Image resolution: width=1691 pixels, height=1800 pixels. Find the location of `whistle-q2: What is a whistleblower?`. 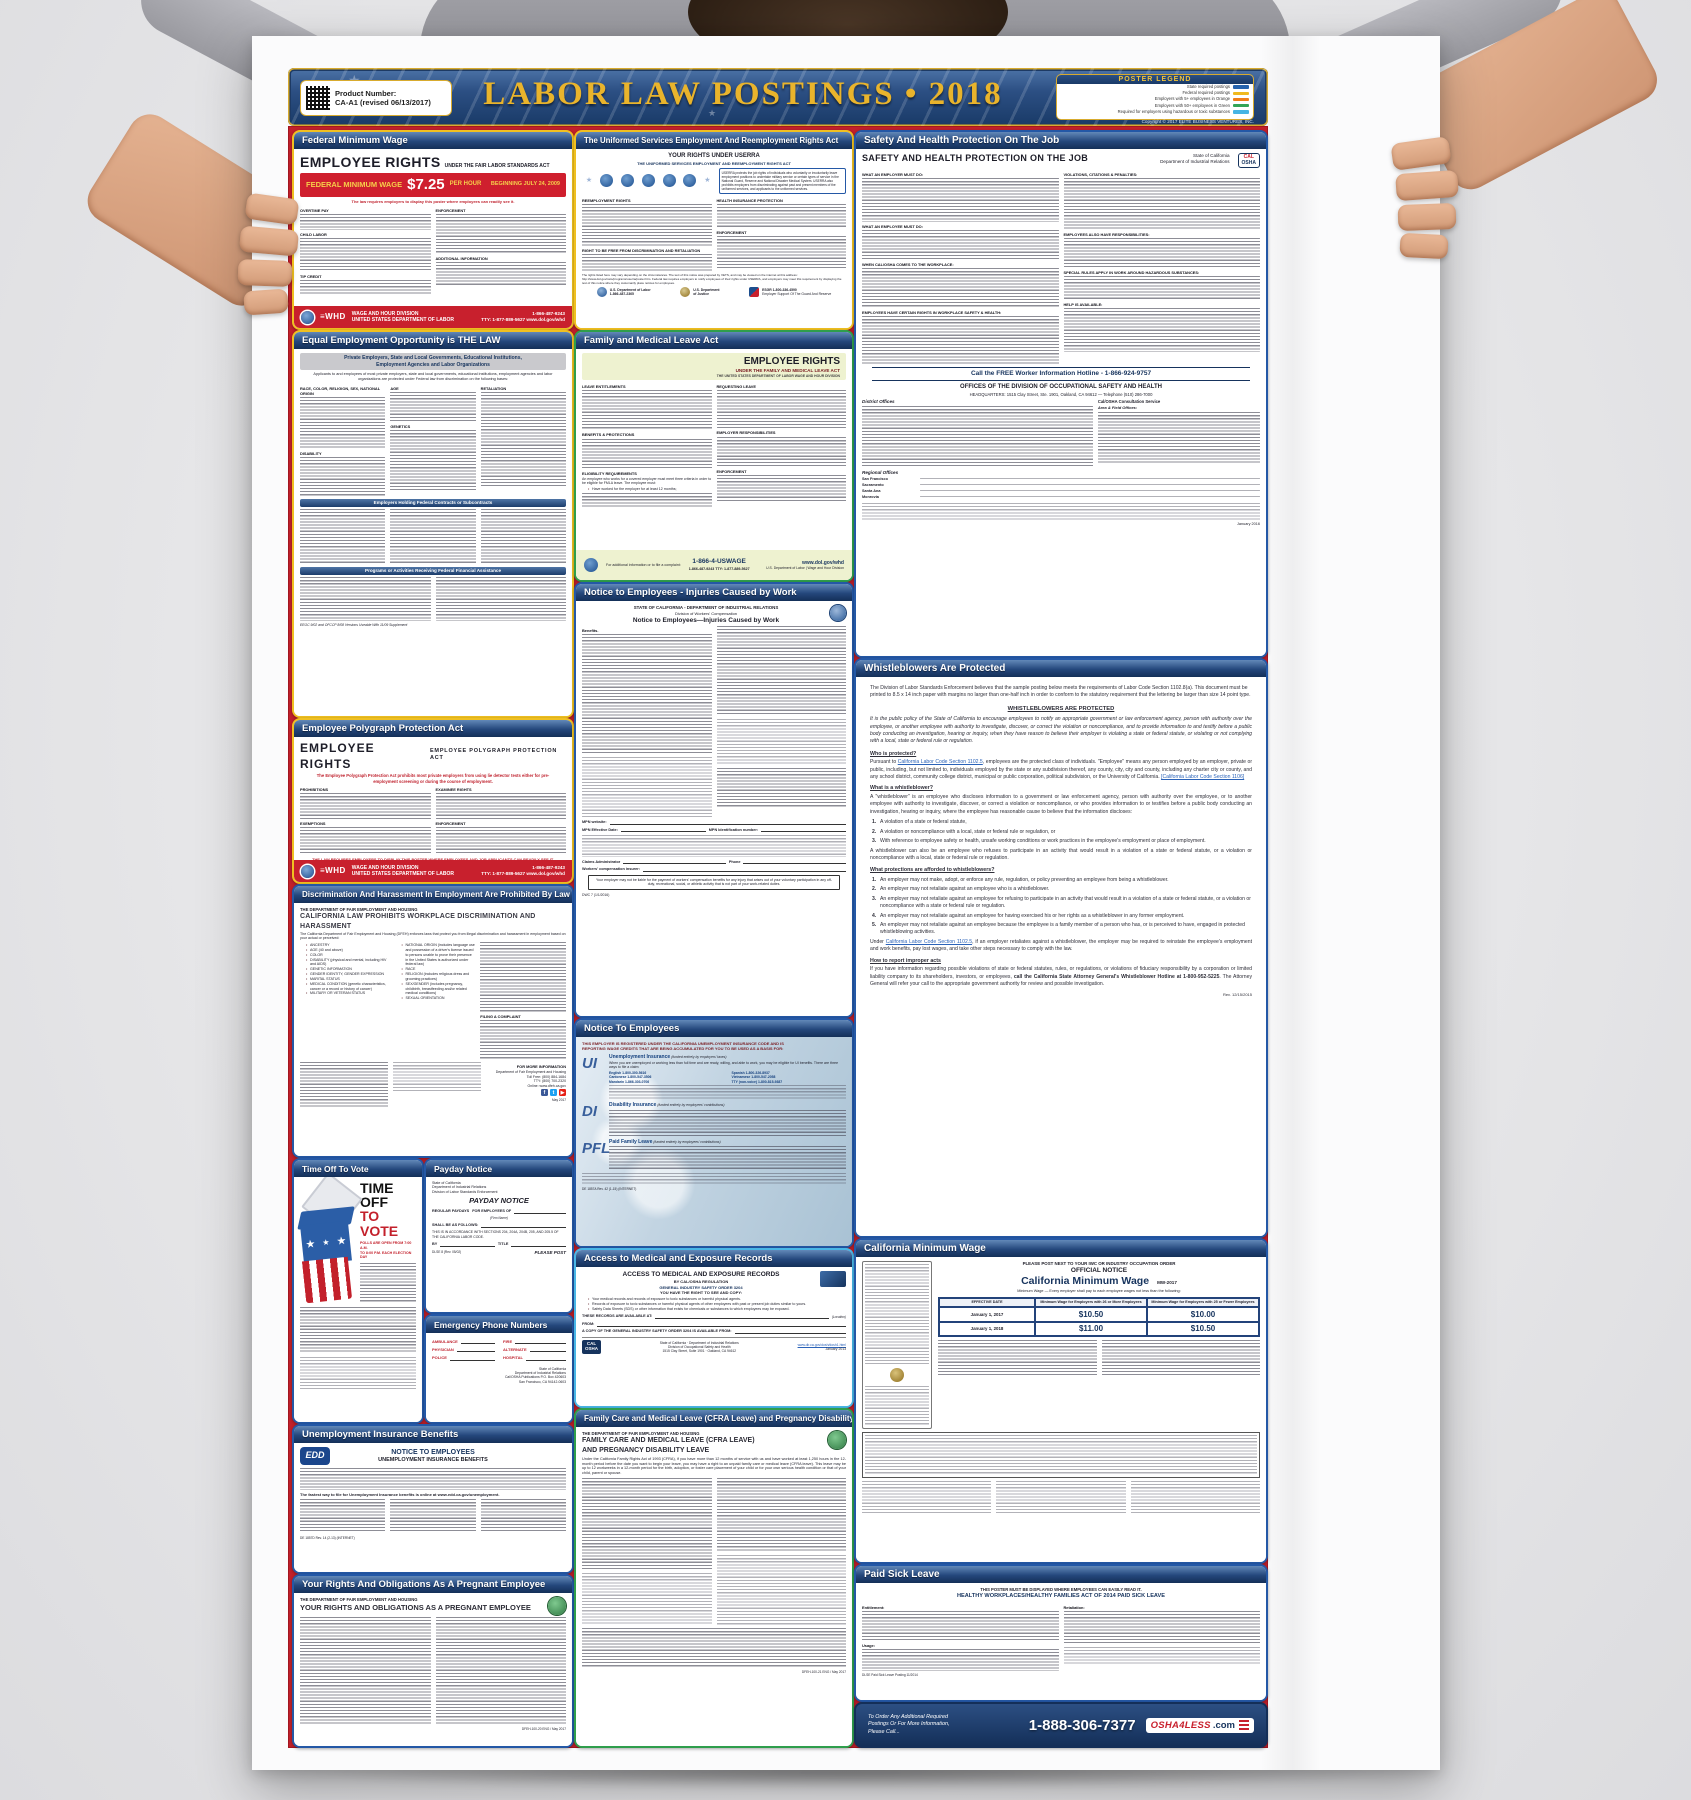

whistle-q2: What is a whistleblower? is located at coordinates (901, 788).